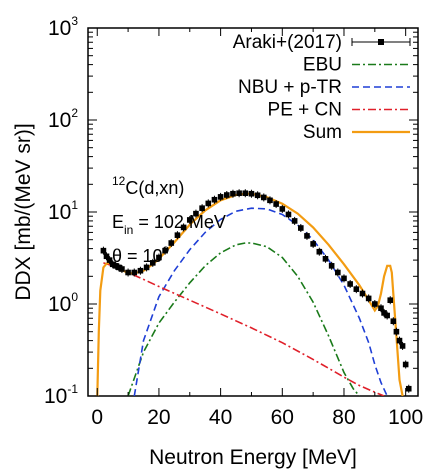 The height and width of the screenshot is (475, 446). Describe the element at coordinates (253, 457) in the screenshot. I see `x-axis-title: Neutron Energy [MeV]` at that location.